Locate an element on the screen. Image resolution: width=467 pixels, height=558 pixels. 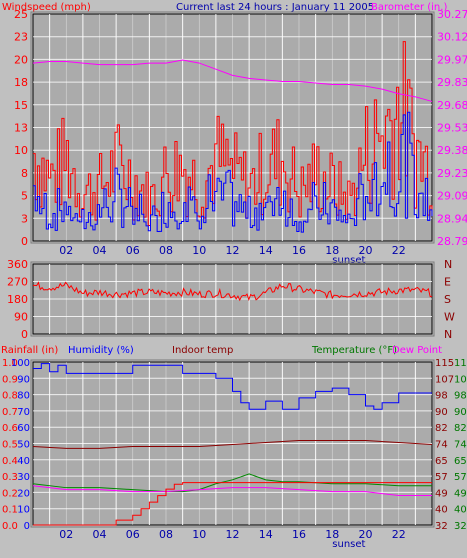
top-ytick-left: 5 is located at coordinates (24, 196).